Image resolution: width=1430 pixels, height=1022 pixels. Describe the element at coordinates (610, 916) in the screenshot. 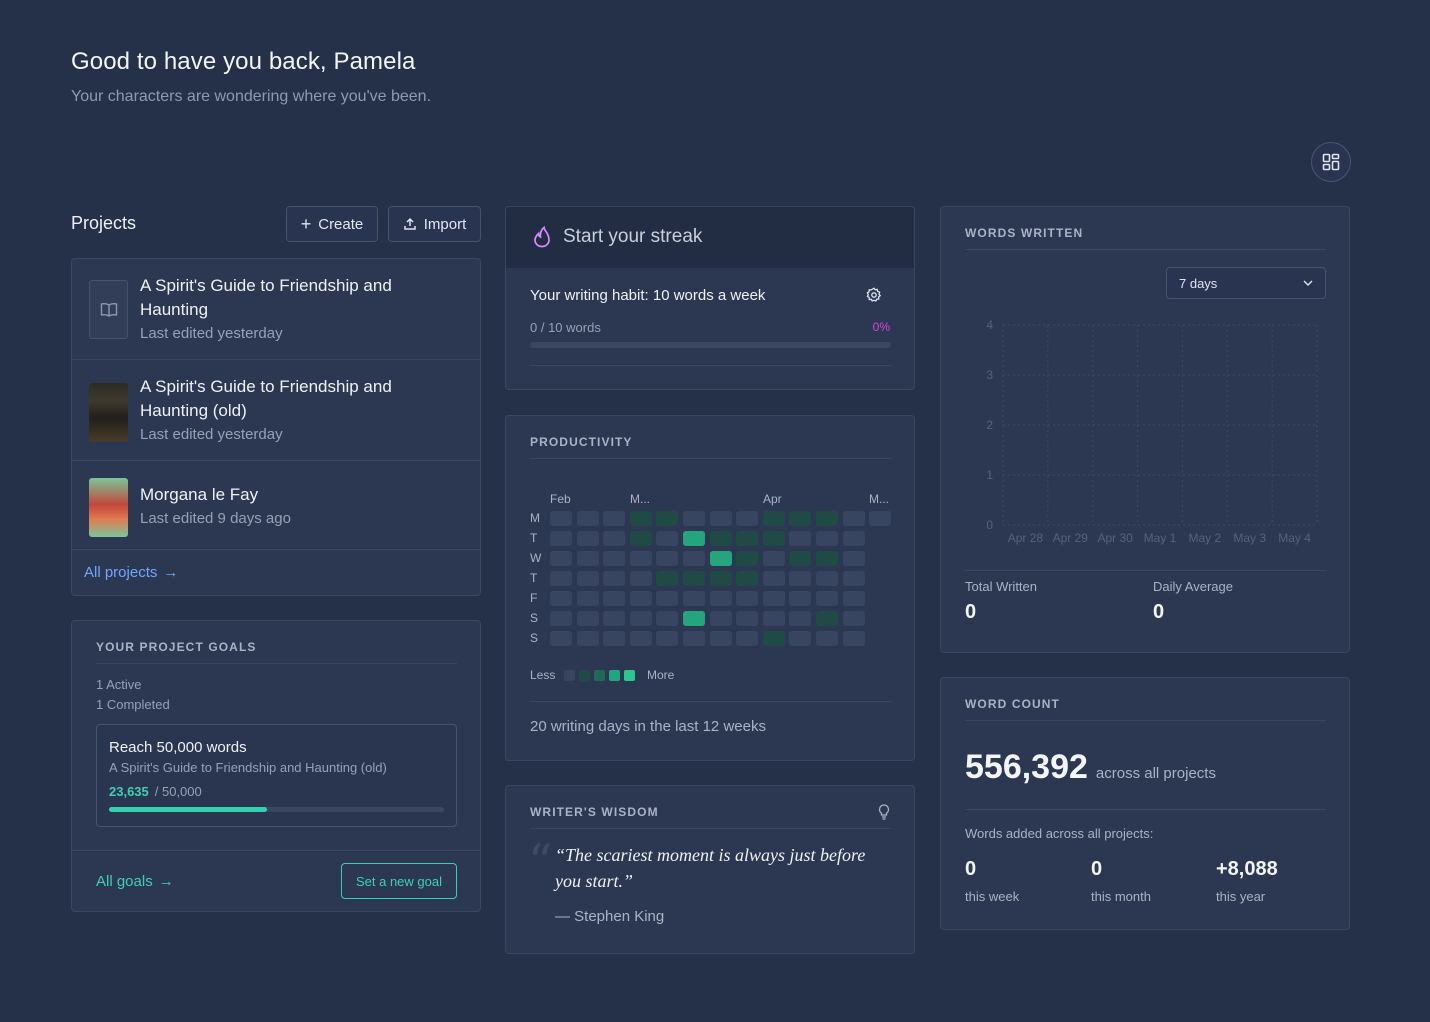

I see `wisdom-author: — Stephen King` at that location.